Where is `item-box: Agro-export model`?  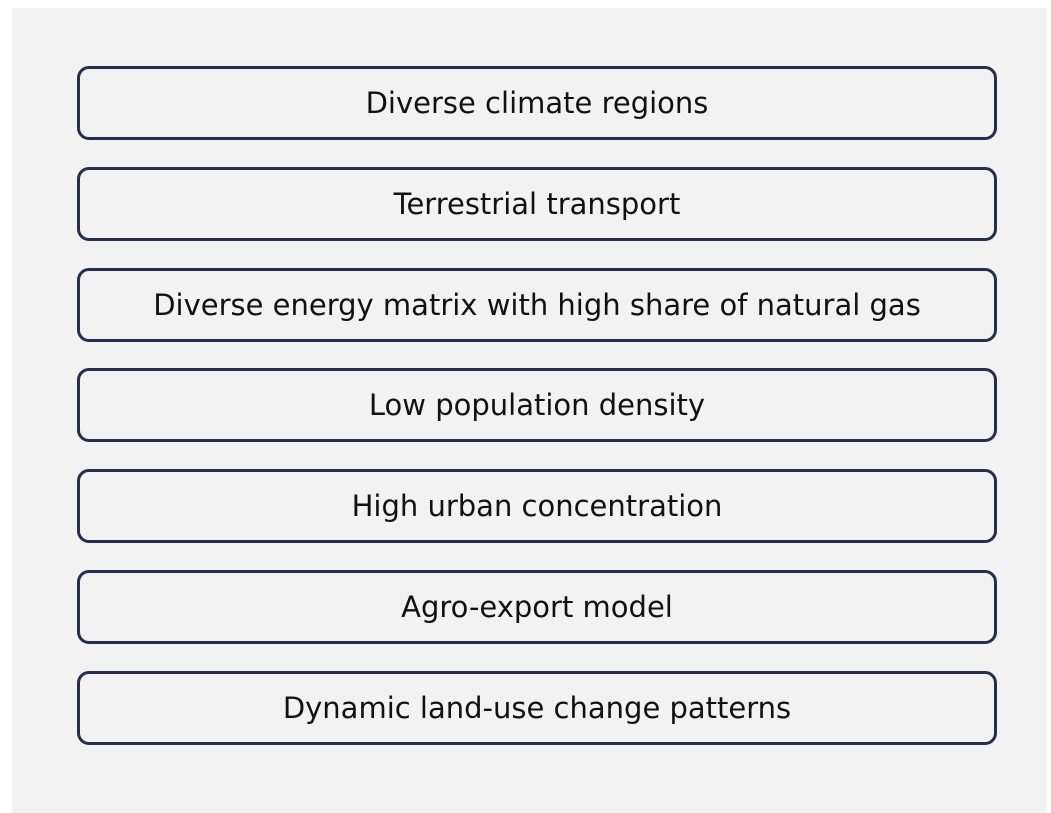
item-box: Agro-export model is located at coordinates (537, 607).